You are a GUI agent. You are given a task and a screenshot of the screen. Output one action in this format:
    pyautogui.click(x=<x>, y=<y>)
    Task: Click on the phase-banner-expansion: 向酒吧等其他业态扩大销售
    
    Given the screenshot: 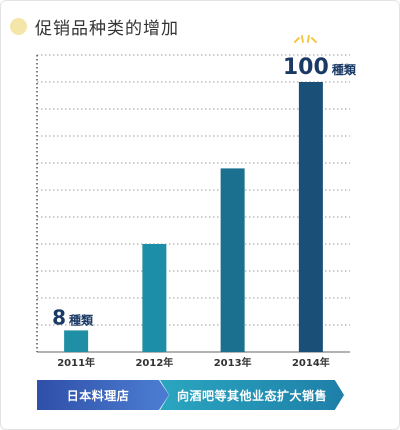 What is the action you would take?
    pyautogui.click(x=252, y=395)
    